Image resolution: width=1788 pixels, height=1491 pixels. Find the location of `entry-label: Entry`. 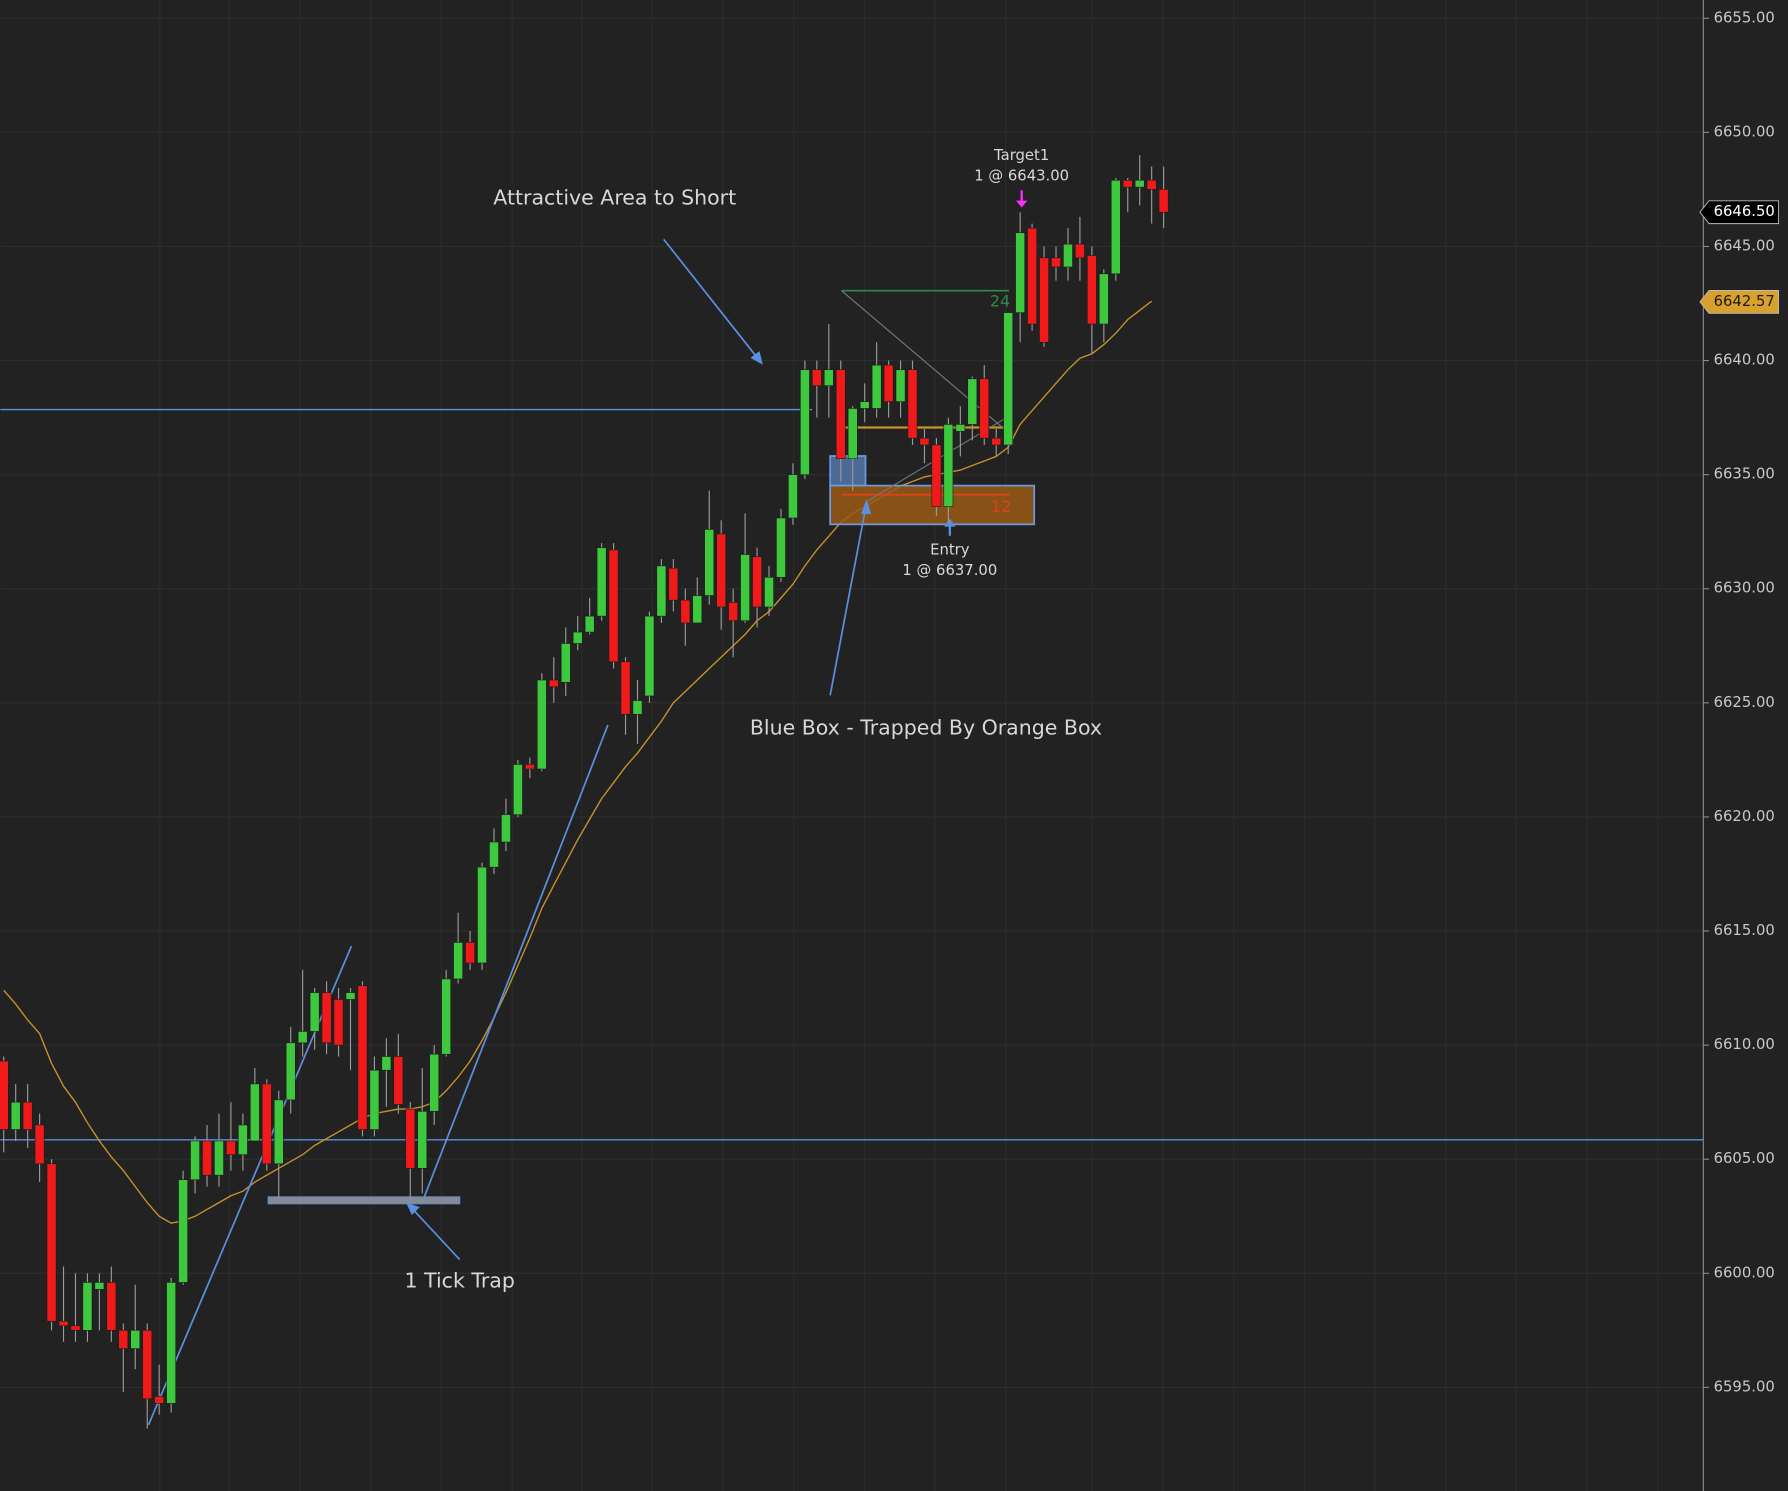

entry-label: Entry is located at coordinates (950, 550).